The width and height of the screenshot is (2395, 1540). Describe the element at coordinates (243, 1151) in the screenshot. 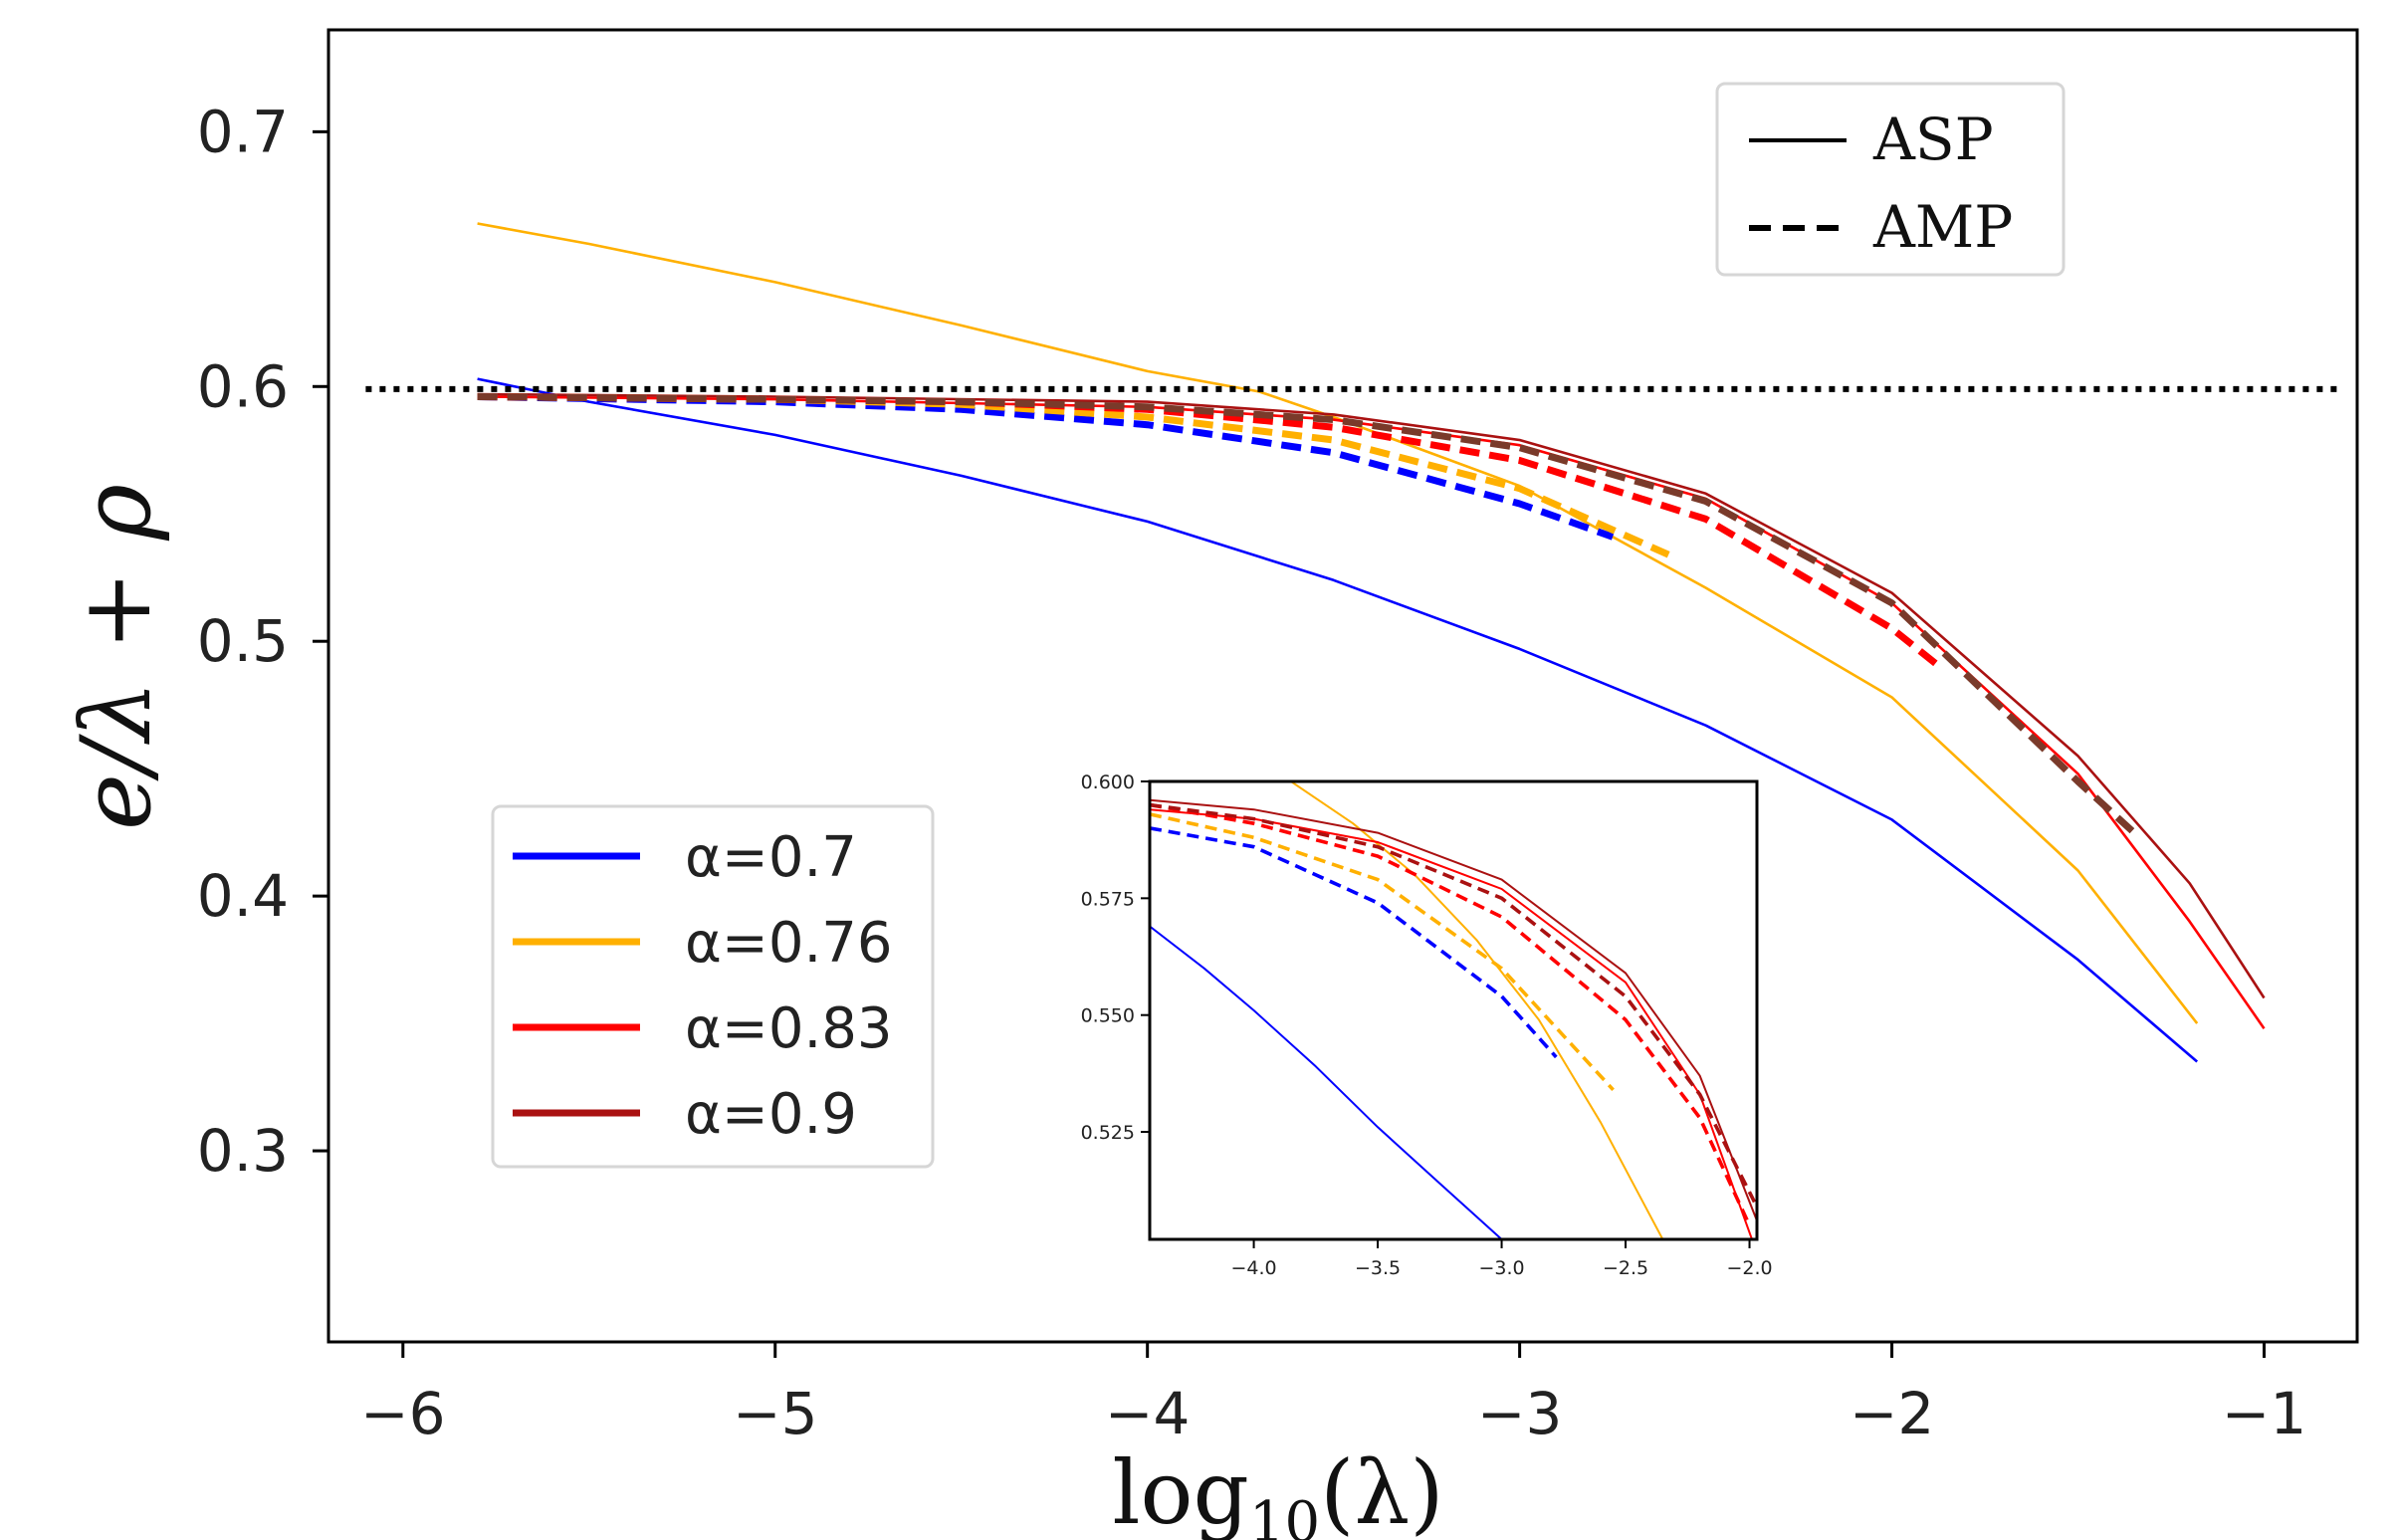

I see `main-y-tick-label: 0.3` at that location.